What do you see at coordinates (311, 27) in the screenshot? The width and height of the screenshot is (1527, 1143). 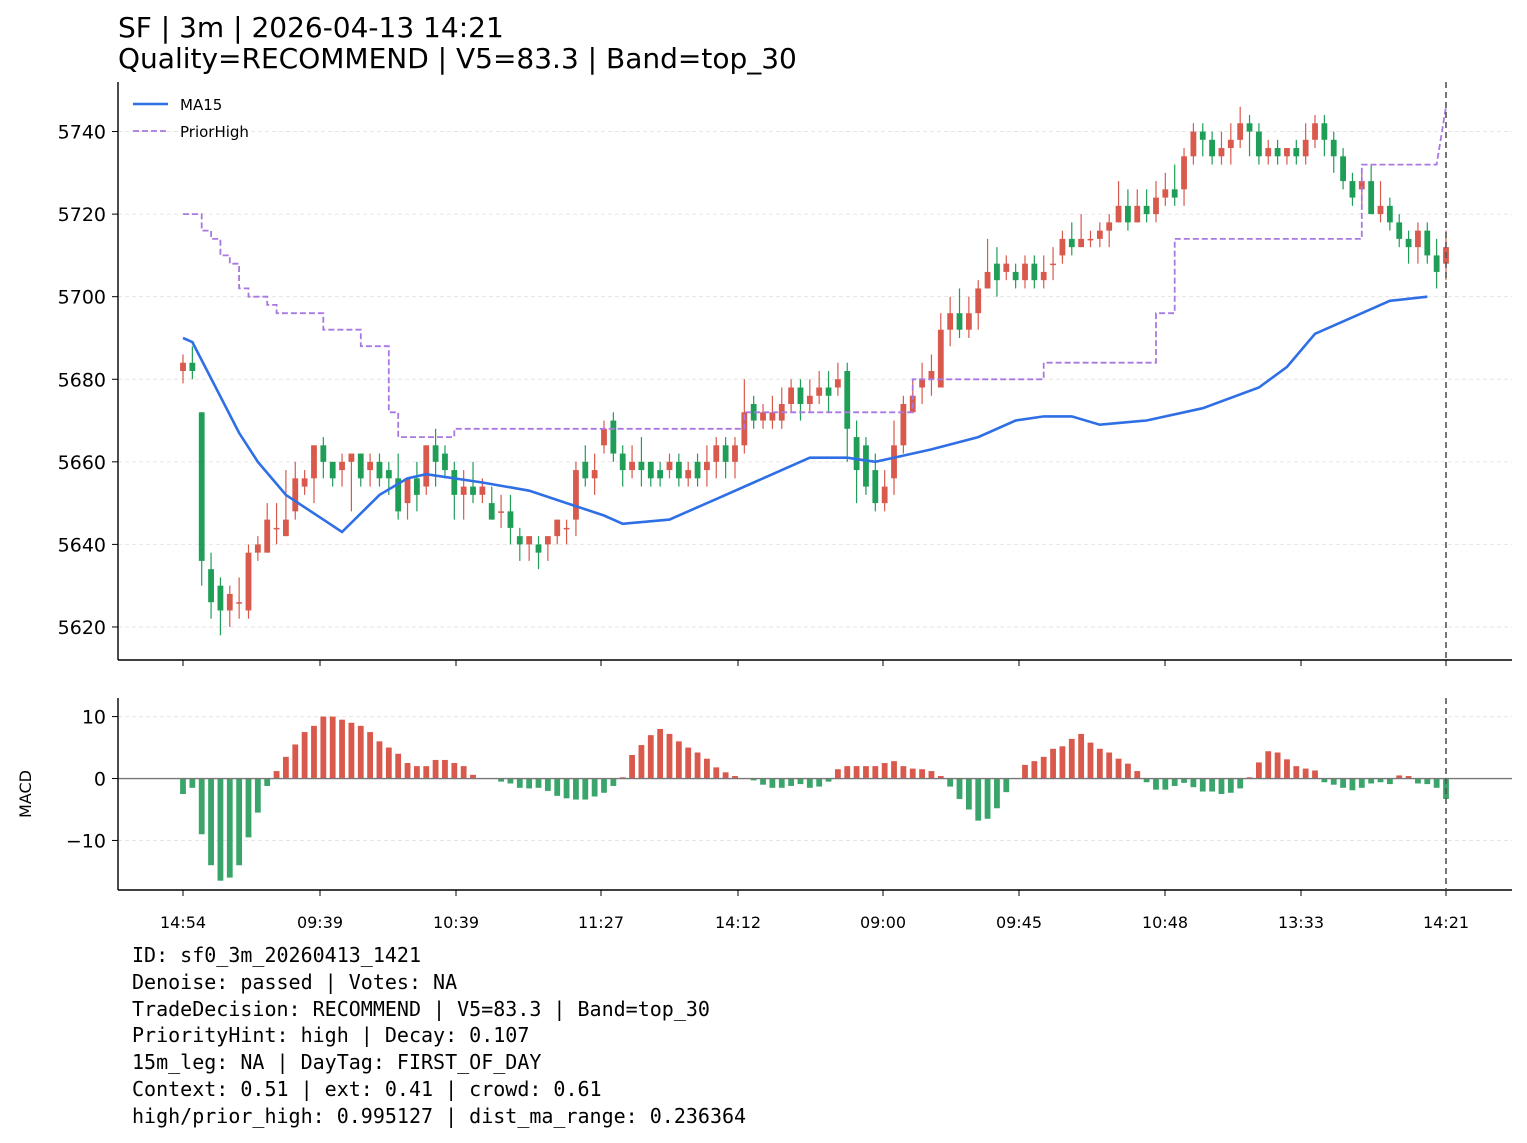 I see `title-line-1: SF | 3m | 2026-04-13 14:21` at bounding box center [311, 27].